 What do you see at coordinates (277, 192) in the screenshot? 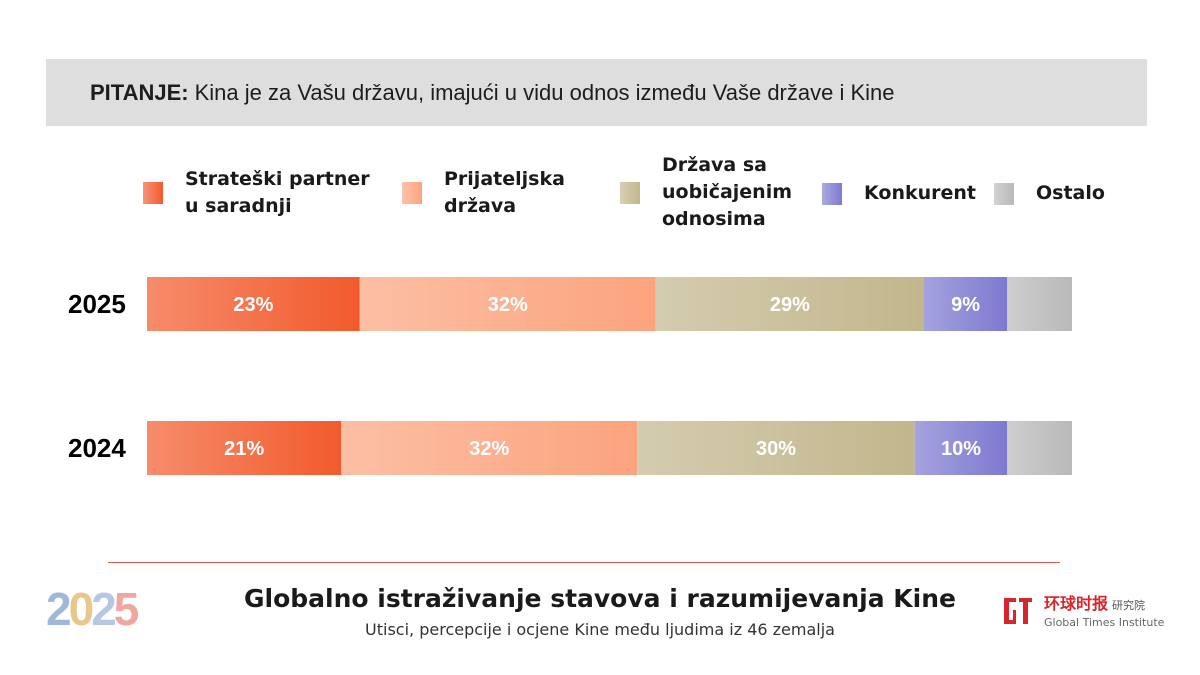
I see `legend-label: Strateški partner u saradnji` at bounding box center [277, 192].